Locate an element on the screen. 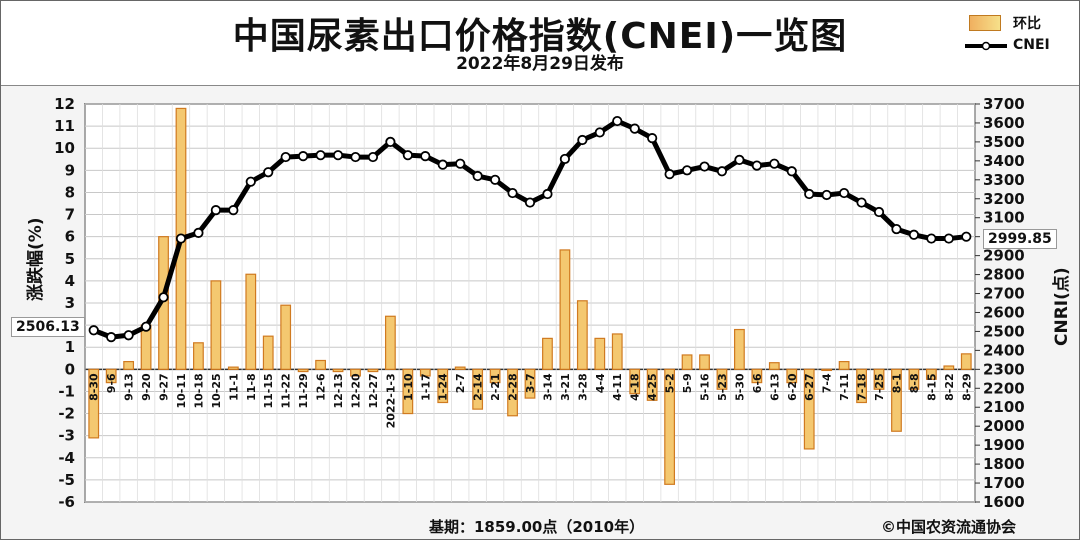 The image size is (1080, 540). y-right-tick-label: 1800 is located at coordinates (1004, 464).